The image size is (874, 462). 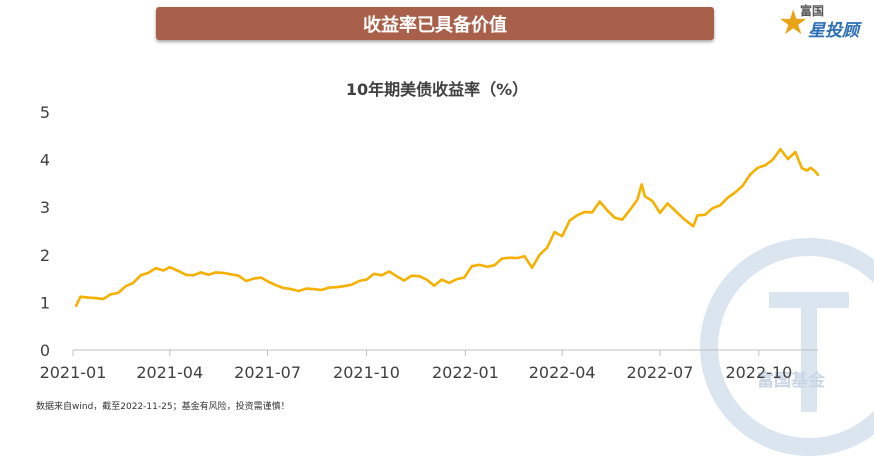 I want to click on y-tick-label: 1, so click(x=45, y=302).